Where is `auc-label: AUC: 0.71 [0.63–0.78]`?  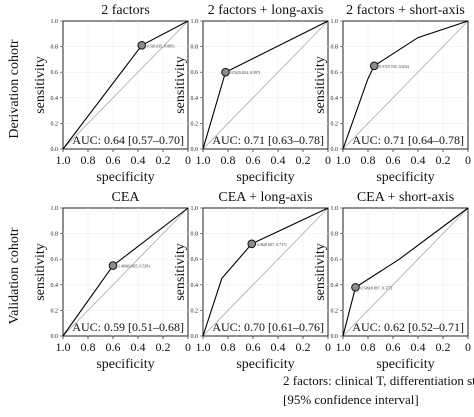 auc-label: AUC: 0.71 [0.63–0.78] is located at coordinates (268, 140).